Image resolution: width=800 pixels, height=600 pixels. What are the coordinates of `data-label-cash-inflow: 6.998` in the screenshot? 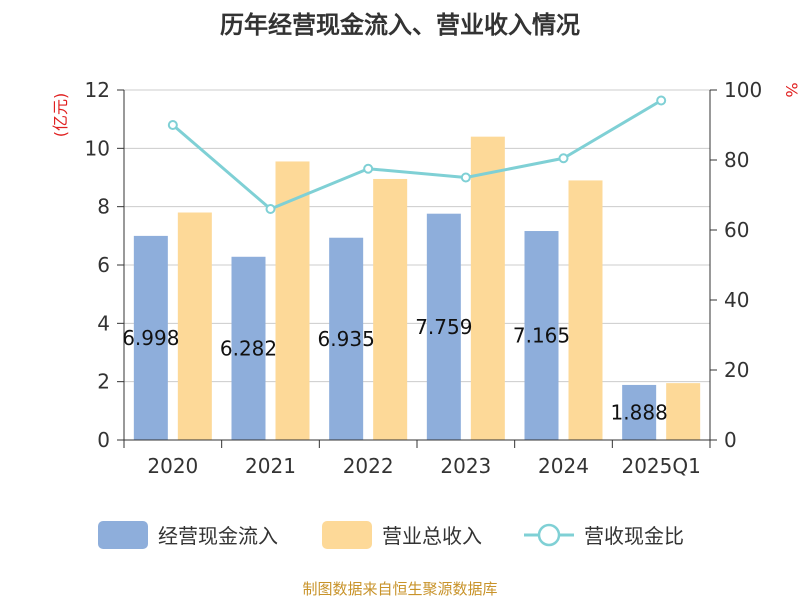 It's located at (150, 338).